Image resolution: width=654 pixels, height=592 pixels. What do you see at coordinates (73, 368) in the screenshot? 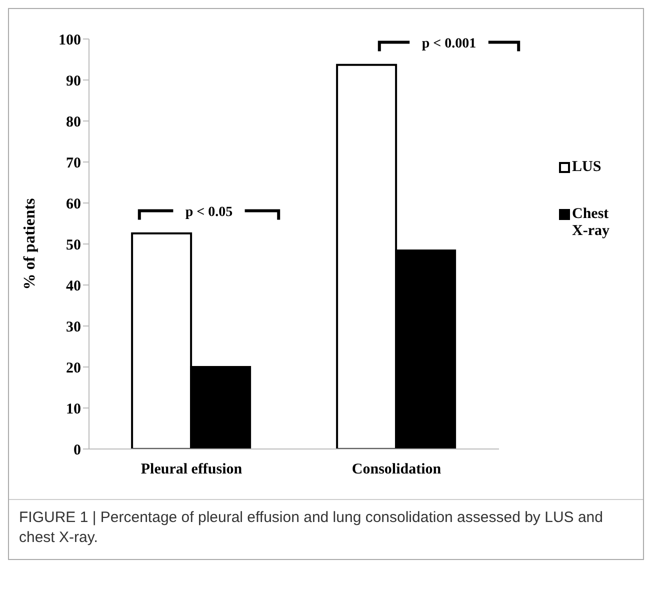
I see `y-tick-label: 20` at bounding box center [73, 368].